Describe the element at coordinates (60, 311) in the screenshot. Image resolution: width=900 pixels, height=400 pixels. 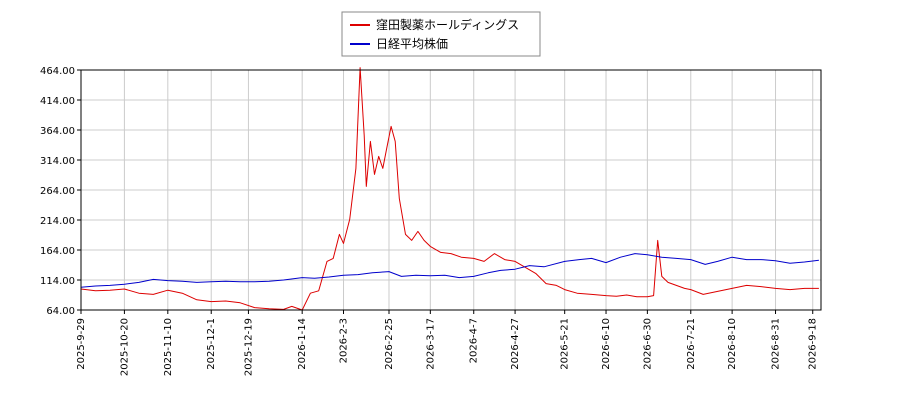
I see `y-tick-label: 64.00` at that location.